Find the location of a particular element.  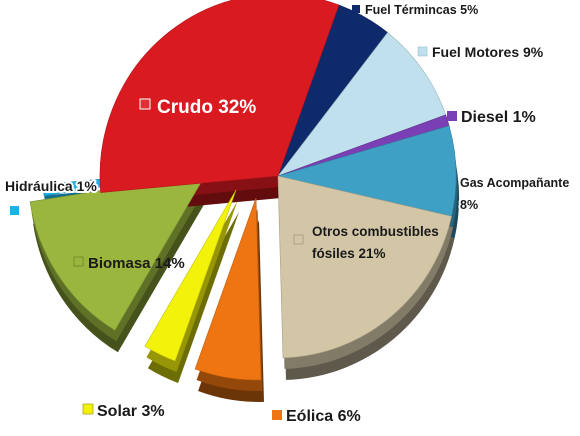

legend-swatch-diesel is located at coordinates (452, 116).